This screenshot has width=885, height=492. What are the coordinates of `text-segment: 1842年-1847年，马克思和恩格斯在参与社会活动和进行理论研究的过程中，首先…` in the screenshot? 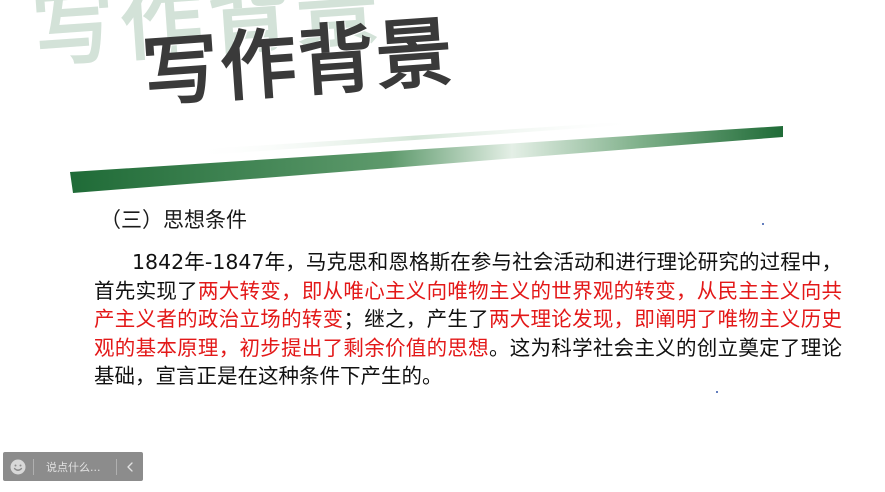 It's located at (468, 276).